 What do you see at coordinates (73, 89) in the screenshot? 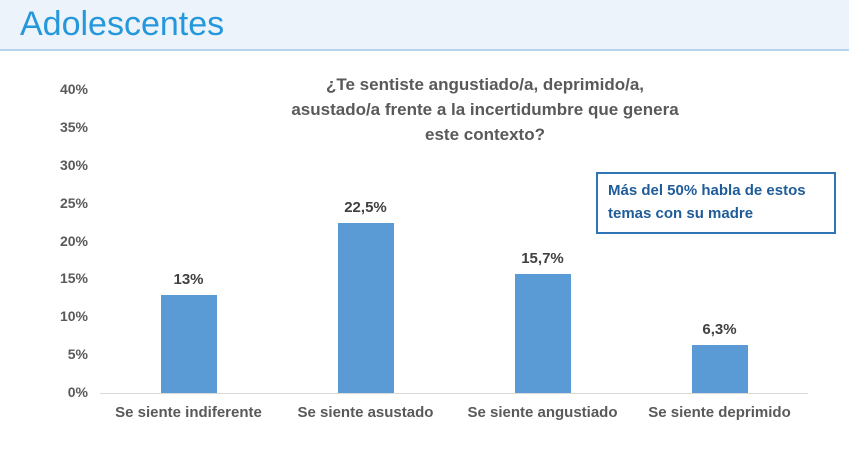
I see `y-tick-label: 40%` at bounding box center [73, 89].